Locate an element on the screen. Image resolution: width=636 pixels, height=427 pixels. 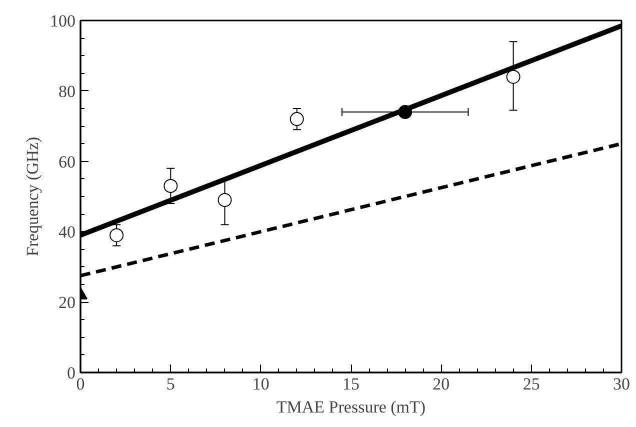
x-tick-label: 20 is located at coordinates (441, 384).